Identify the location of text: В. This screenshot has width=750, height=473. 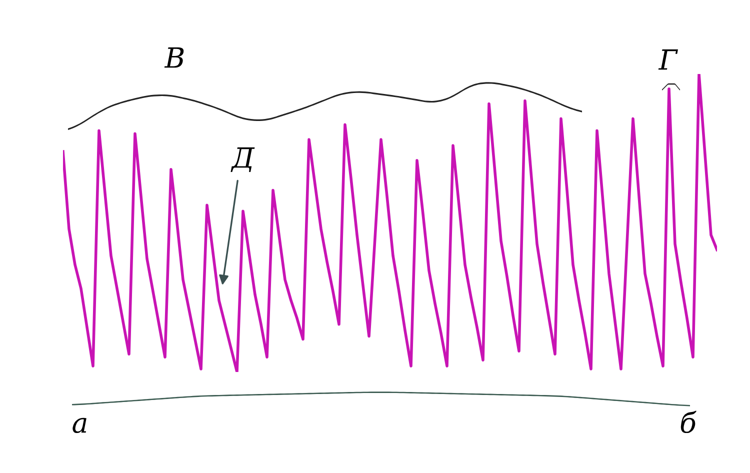
(174, 57).